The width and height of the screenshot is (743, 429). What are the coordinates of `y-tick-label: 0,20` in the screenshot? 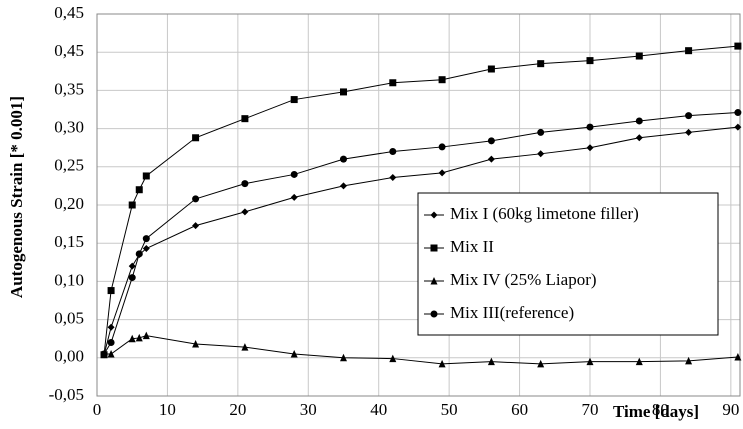 It's located at (69, 203).